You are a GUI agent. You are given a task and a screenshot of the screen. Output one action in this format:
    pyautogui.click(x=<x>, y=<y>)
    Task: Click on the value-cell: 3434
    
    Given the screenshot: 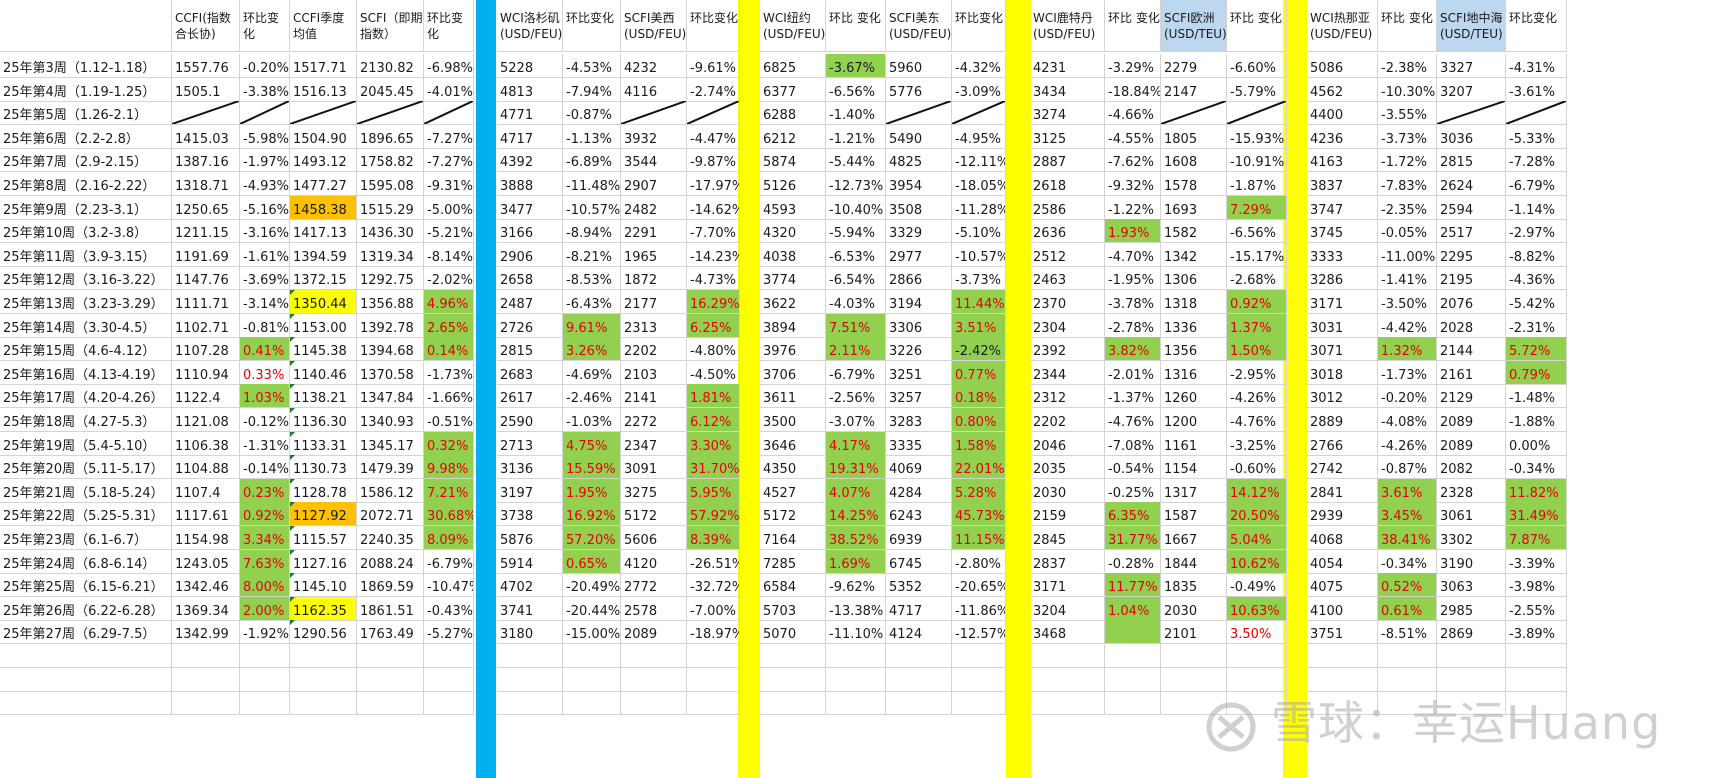 What is the action you would take?
    pyautogui.click(x=1067, y=89)
    